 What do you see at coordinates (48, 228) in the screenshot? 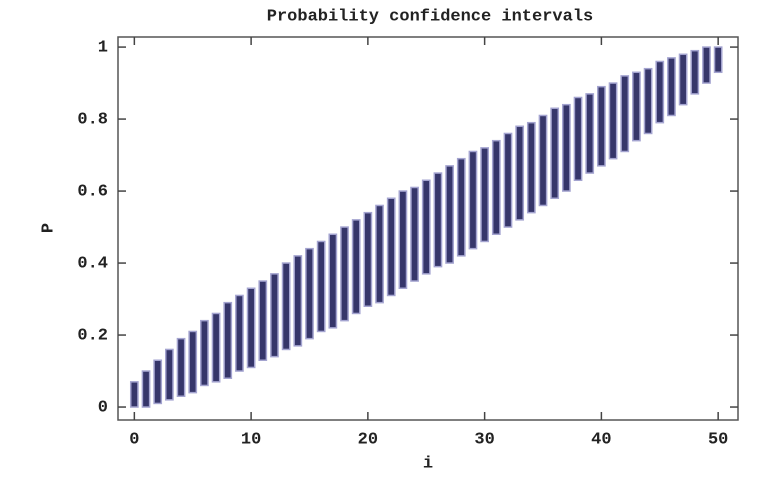
I see `y-axis-label: P` at bounding box center [48, 228].